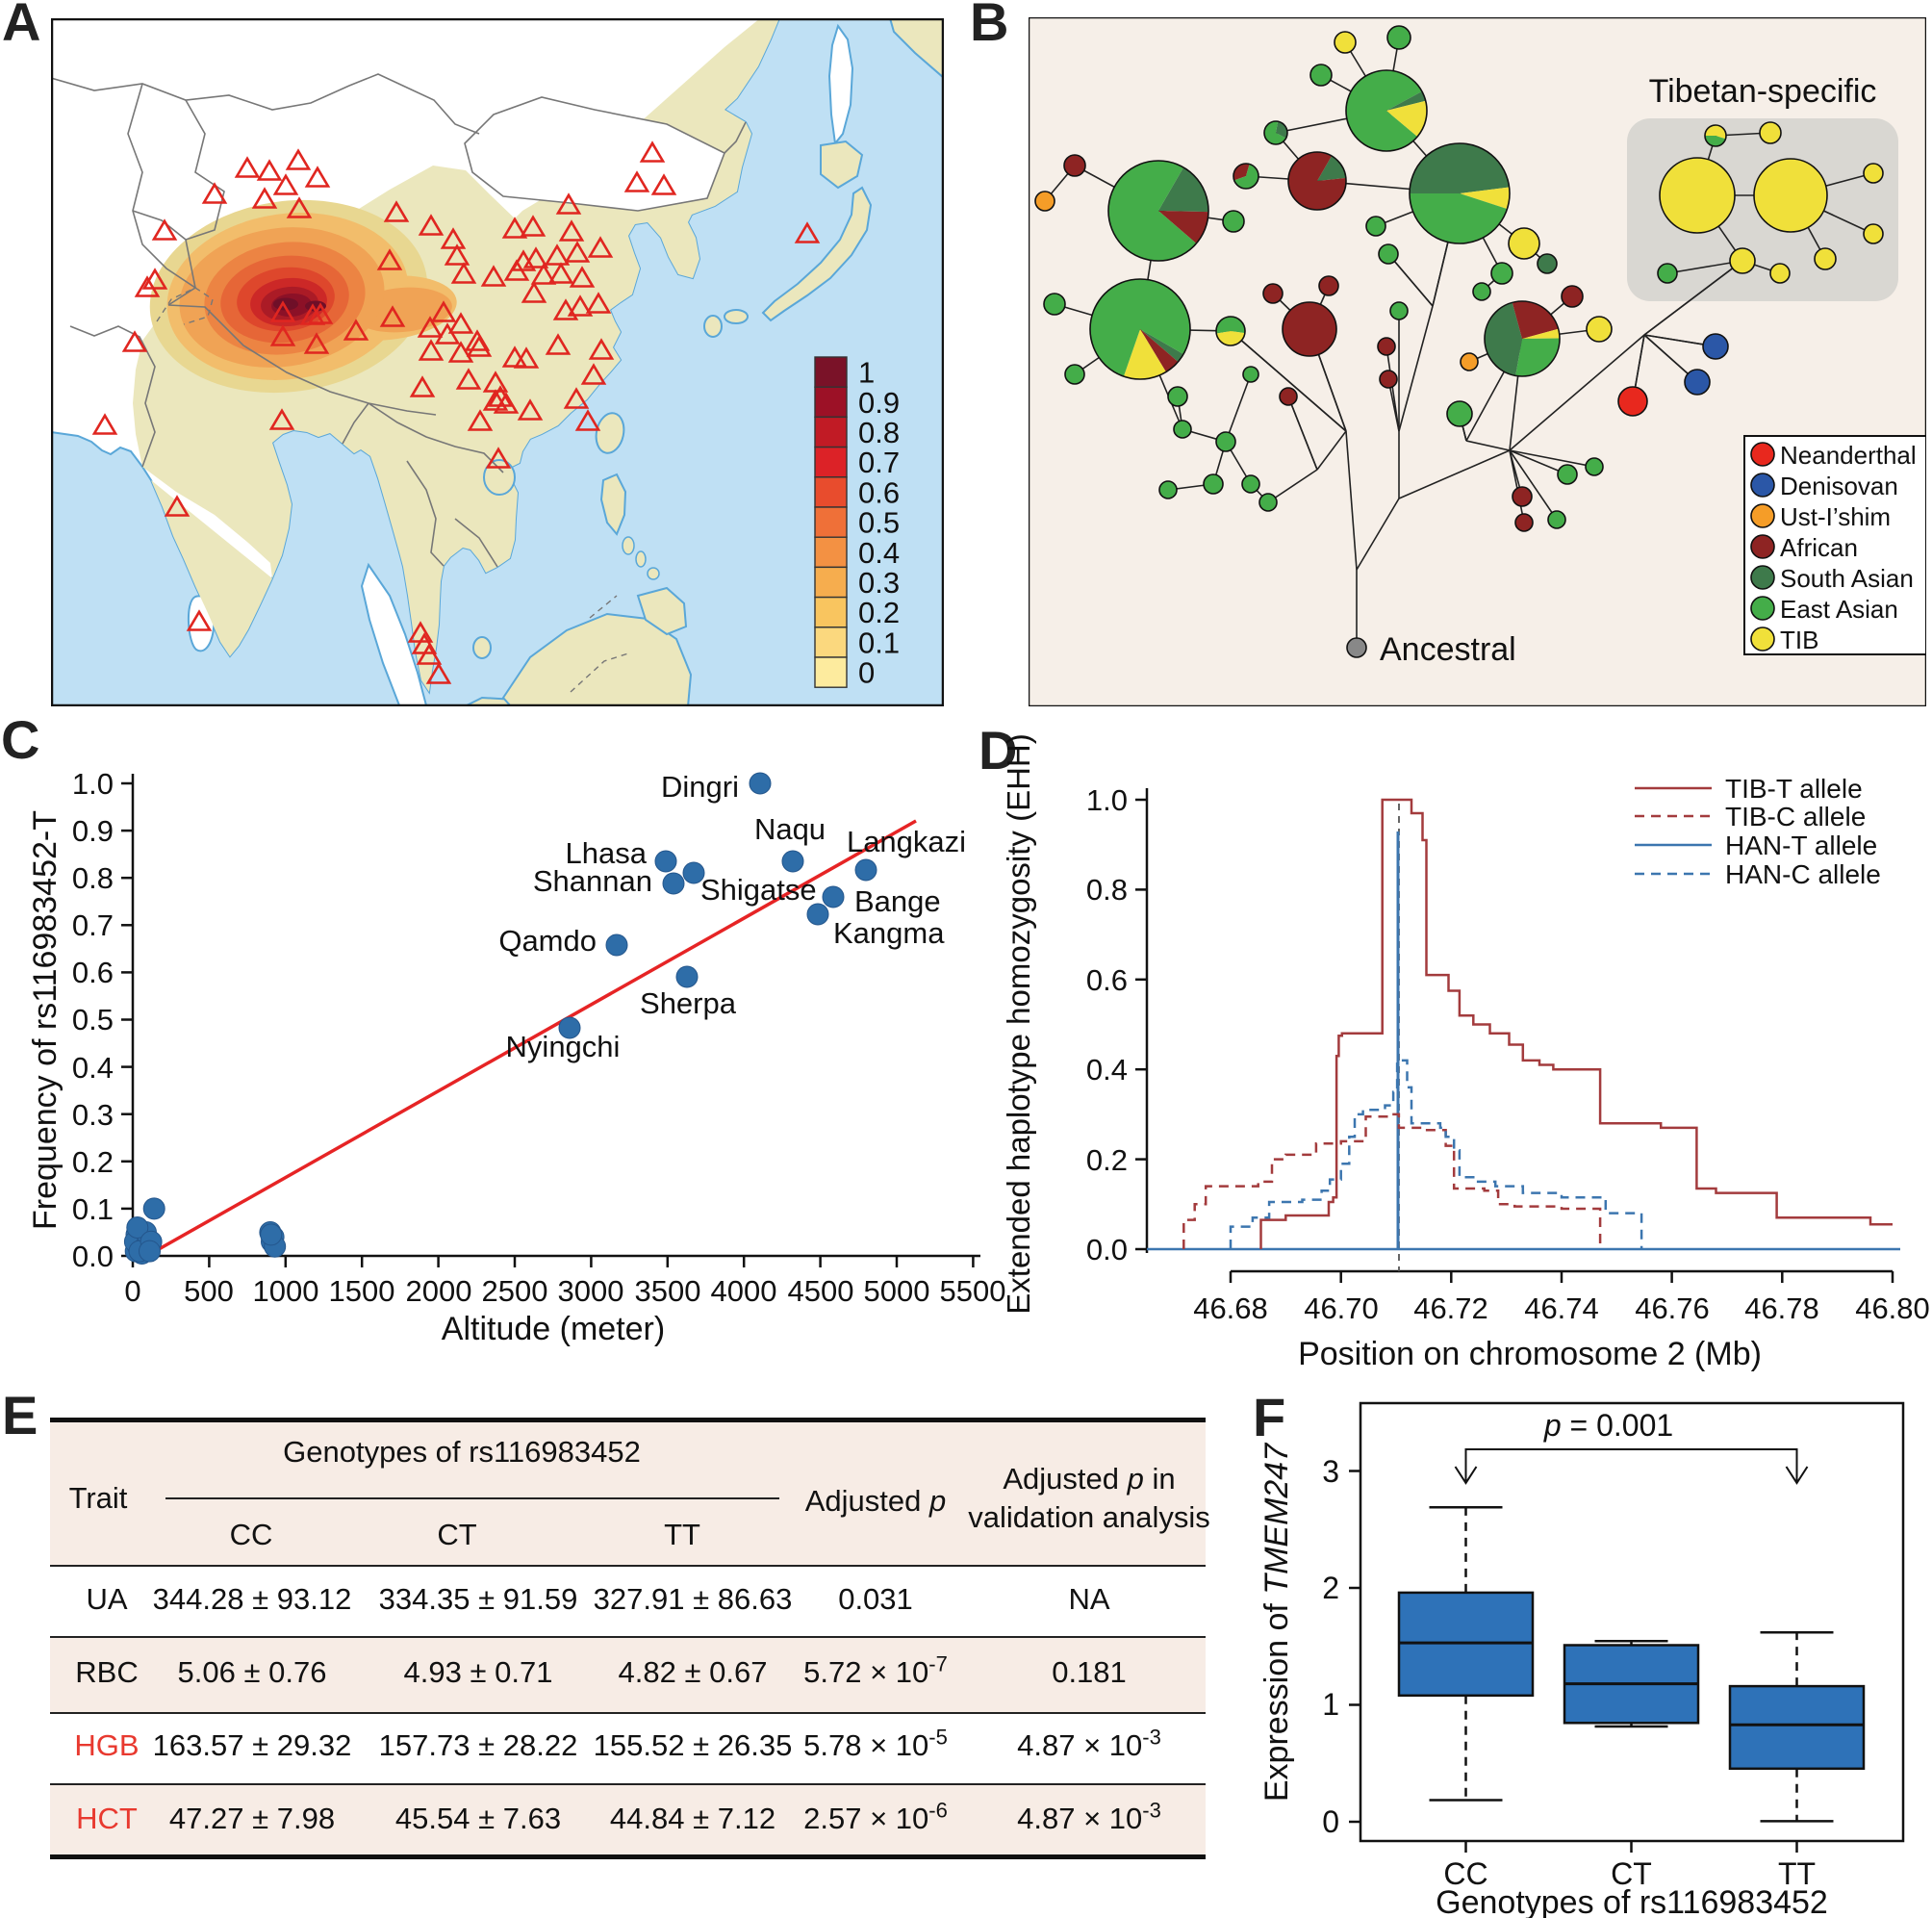  Describe the element at coordinates (758, 890) in the screenshot. I see `svg-text: Shigatse` at that location.